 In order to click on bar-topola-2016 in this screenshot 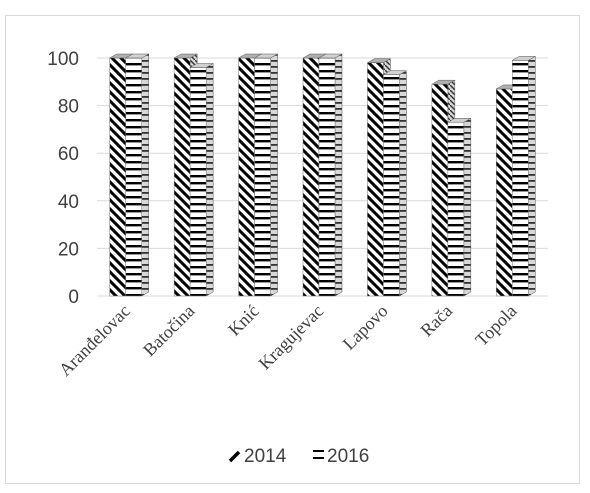, I will do `click(524, 176)`.